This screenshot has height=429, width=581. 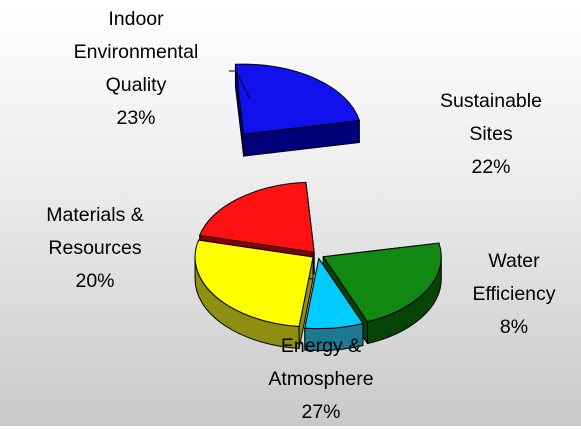 I want to click on label-name-line: Quality, so click(x=136, y=85).